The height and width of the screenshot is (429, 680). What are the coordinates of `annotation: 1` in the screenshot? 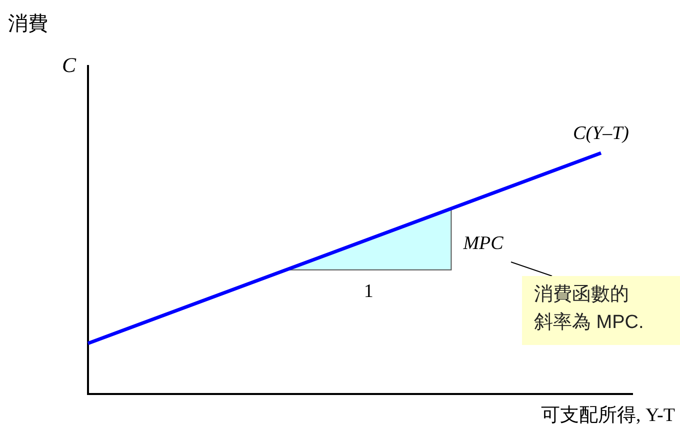 It's located at (369, 291).